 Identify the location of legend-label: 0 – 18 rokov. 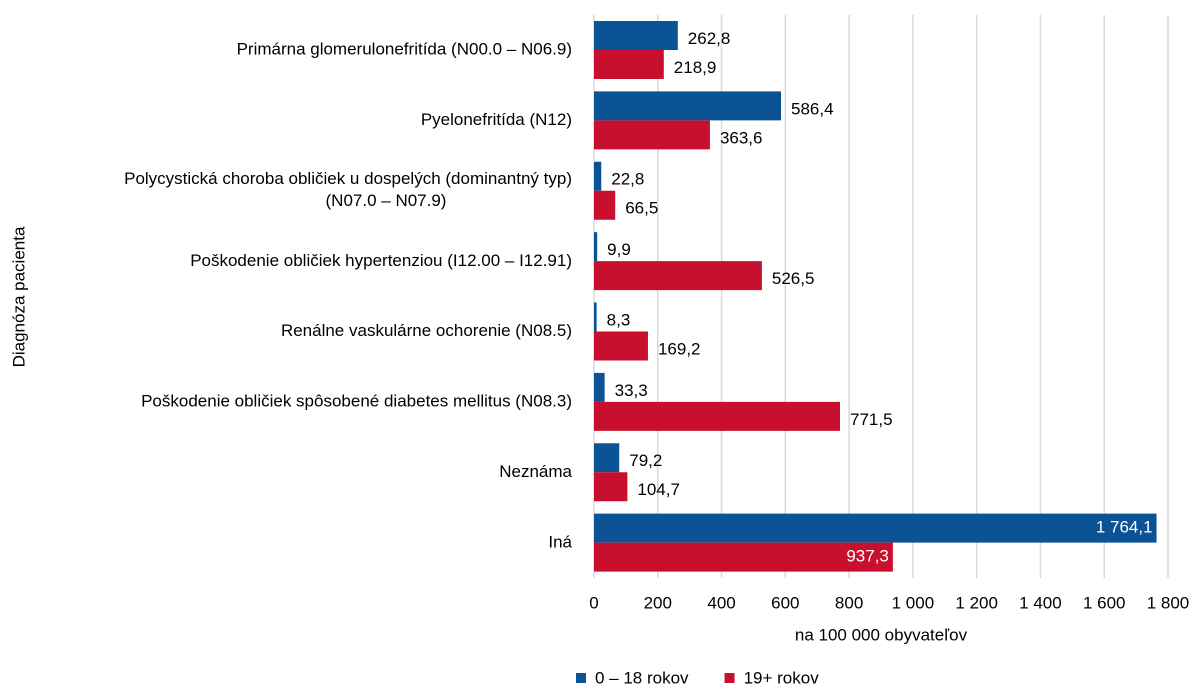
(642, 677).